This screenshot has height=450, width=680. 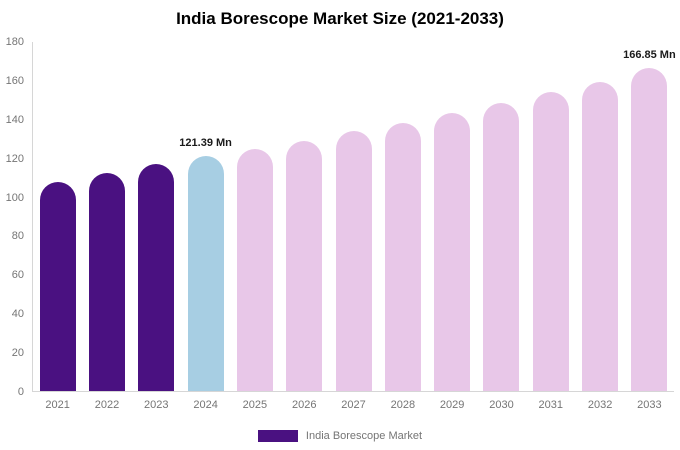 I want to click on legend-label: India Borescope Market, so click(x=364, y=436).